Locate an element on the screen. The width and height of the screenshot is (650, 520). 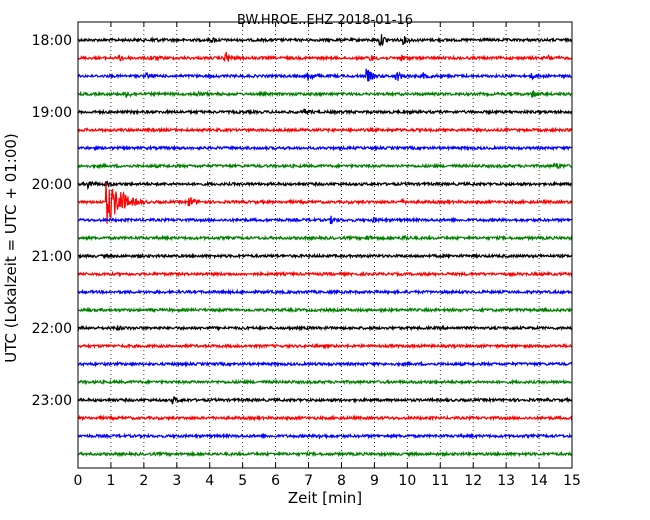
trace-1945 is located at coordinates (325, 166).